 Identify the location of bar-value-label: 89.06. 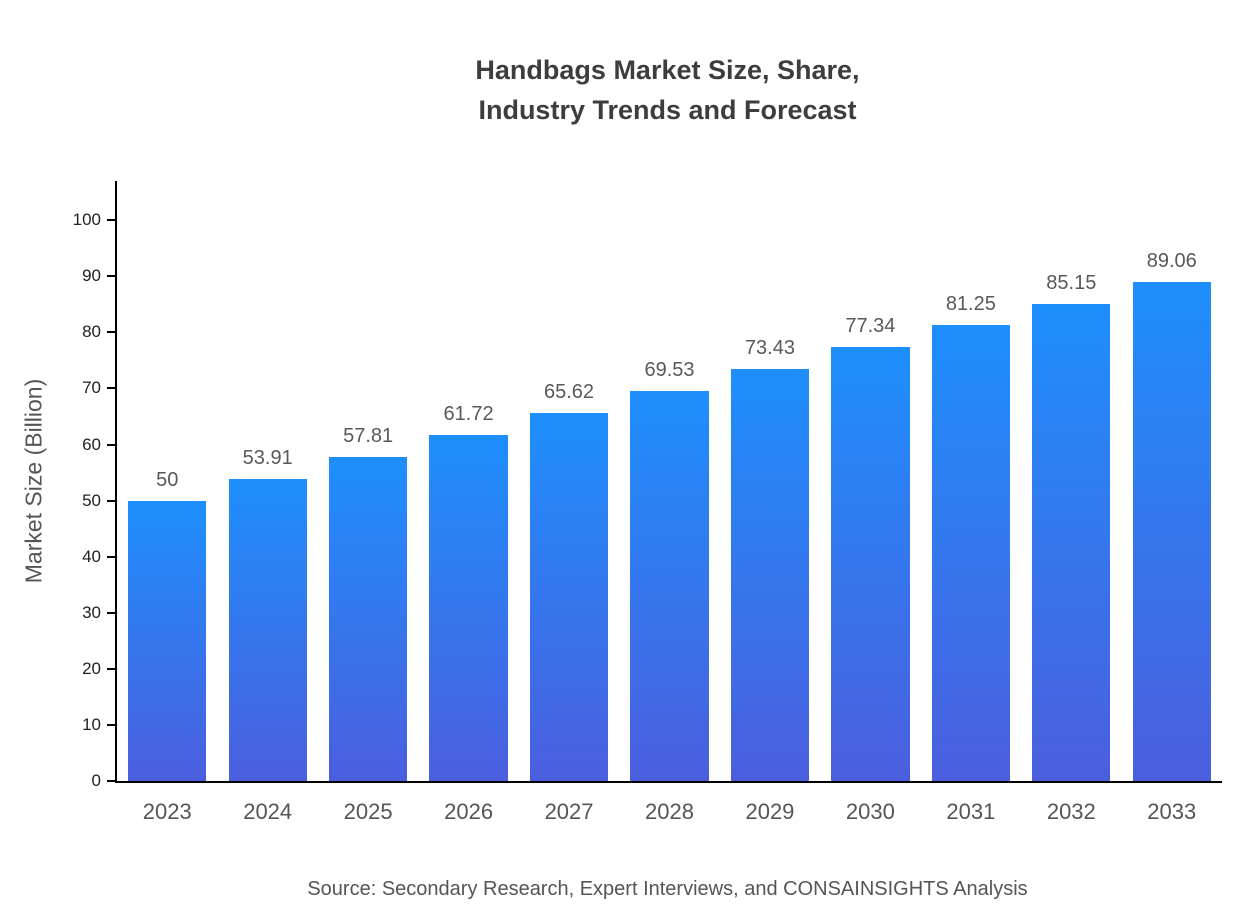
(1171, 260).